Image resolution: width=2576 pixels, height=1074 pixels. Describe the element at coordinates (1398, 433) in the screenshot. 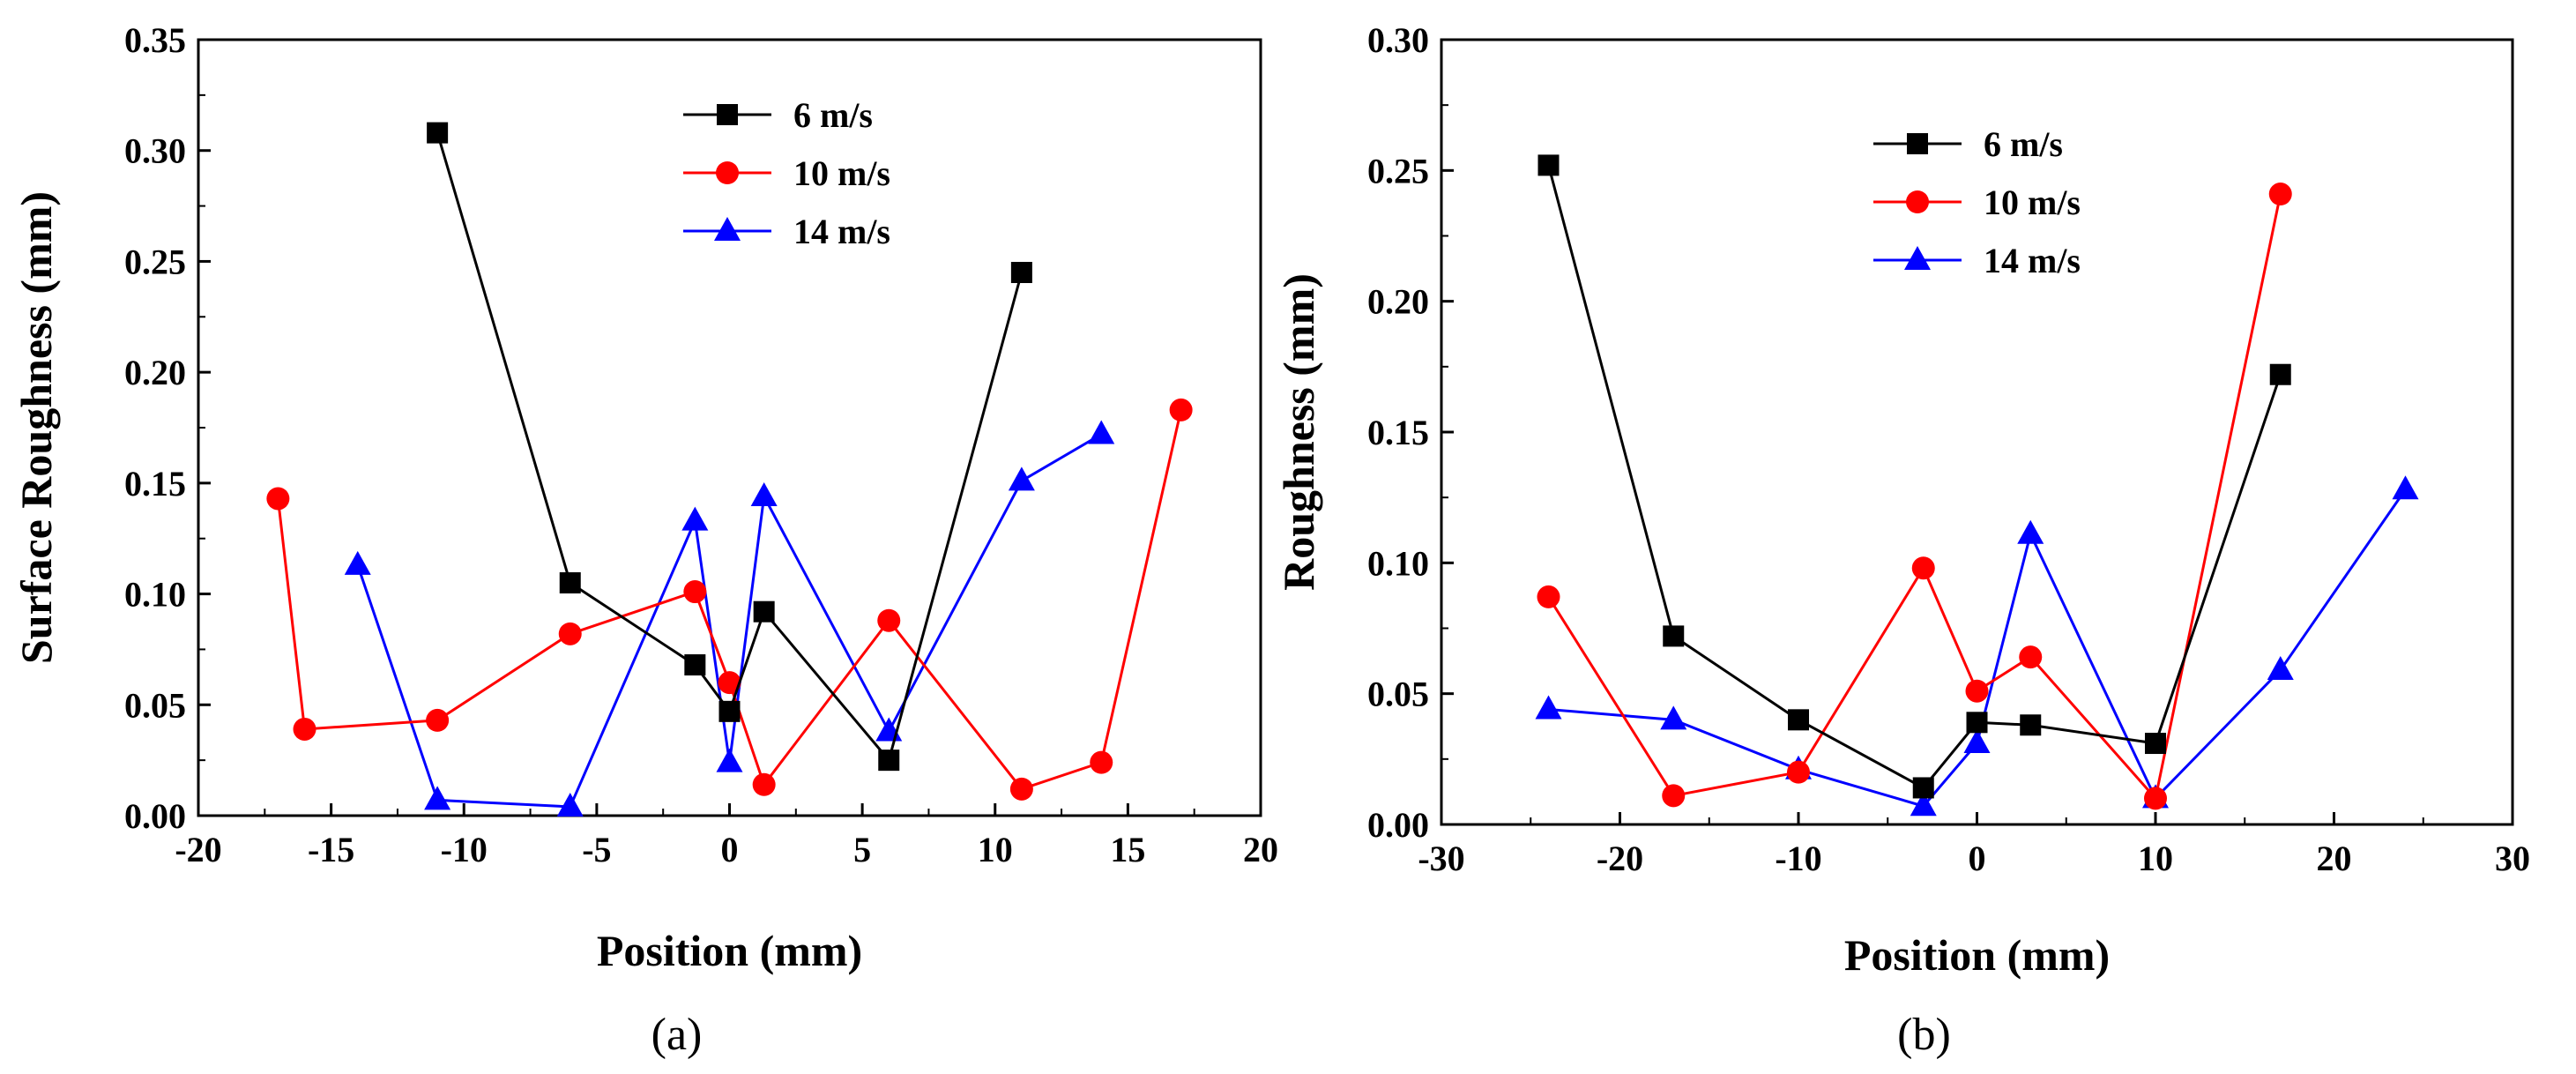

I see `y-tick-label-b: 0.15` at that location.